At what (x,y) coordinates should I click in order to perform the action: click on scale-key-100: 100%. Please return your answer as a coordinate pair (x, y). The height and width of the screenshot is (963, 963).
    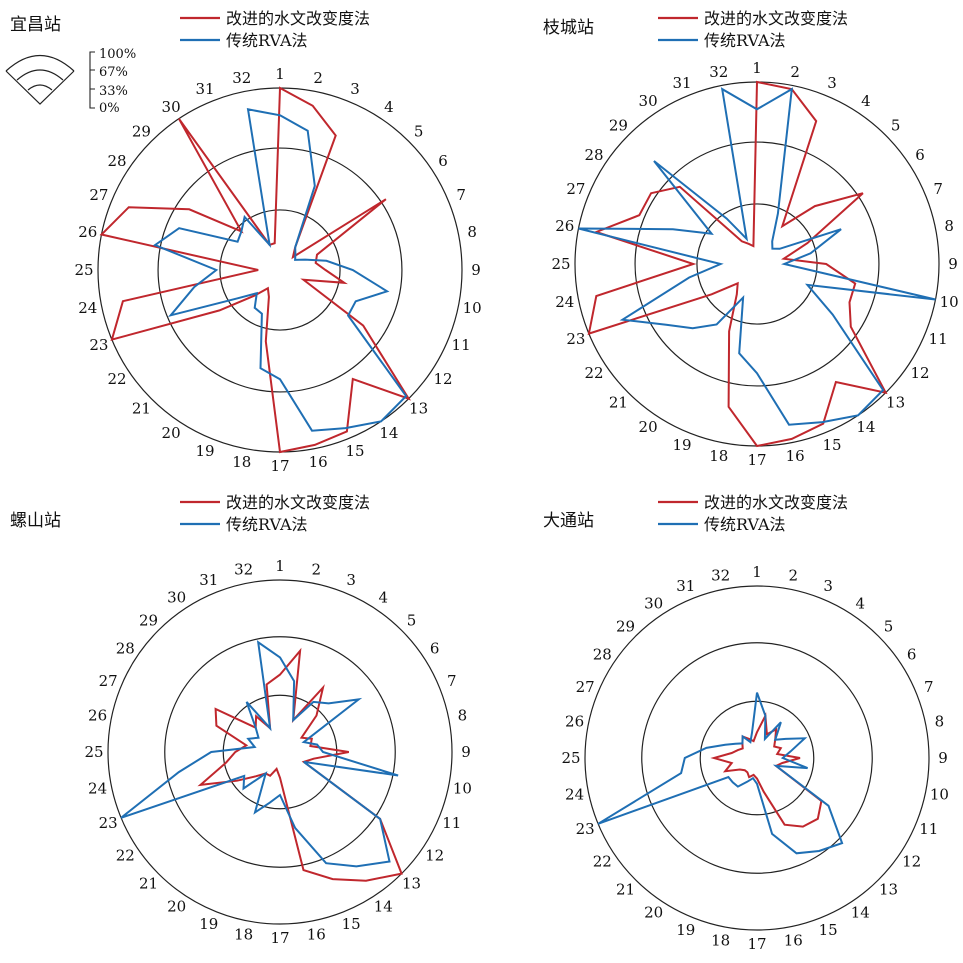
    Looking at the image, I should click on (117, 54).